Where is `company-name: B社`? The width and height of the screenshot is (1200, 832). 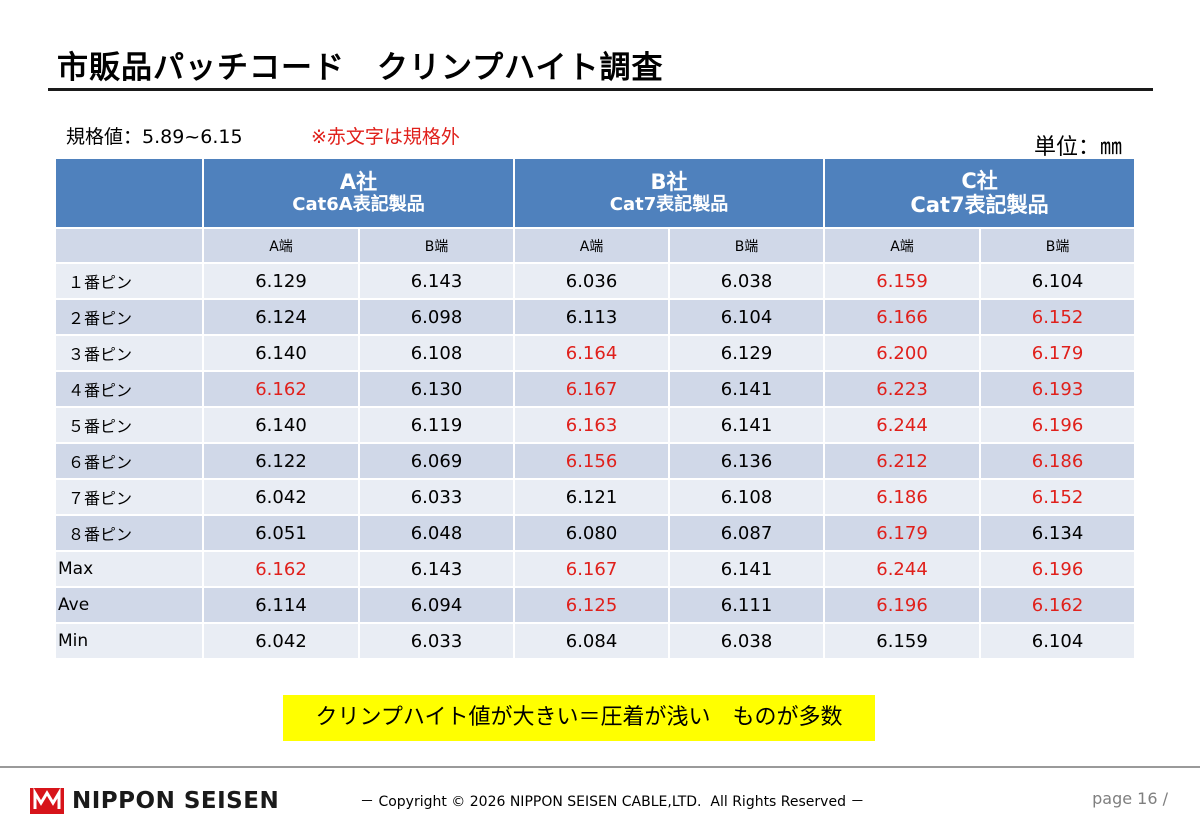
company-name: B社 is located at coordinates (669, 182).